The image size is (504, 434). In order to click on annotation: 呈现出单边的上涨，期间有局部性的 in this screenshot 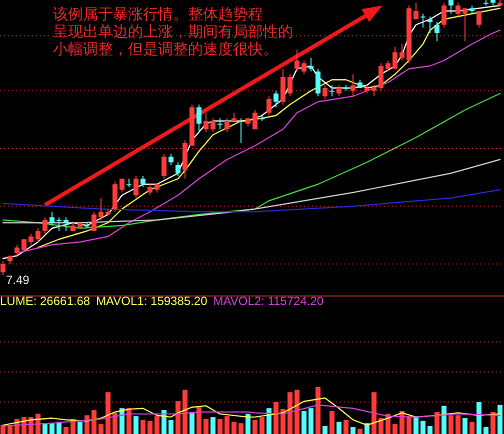, I will do `click(173, 32)`.